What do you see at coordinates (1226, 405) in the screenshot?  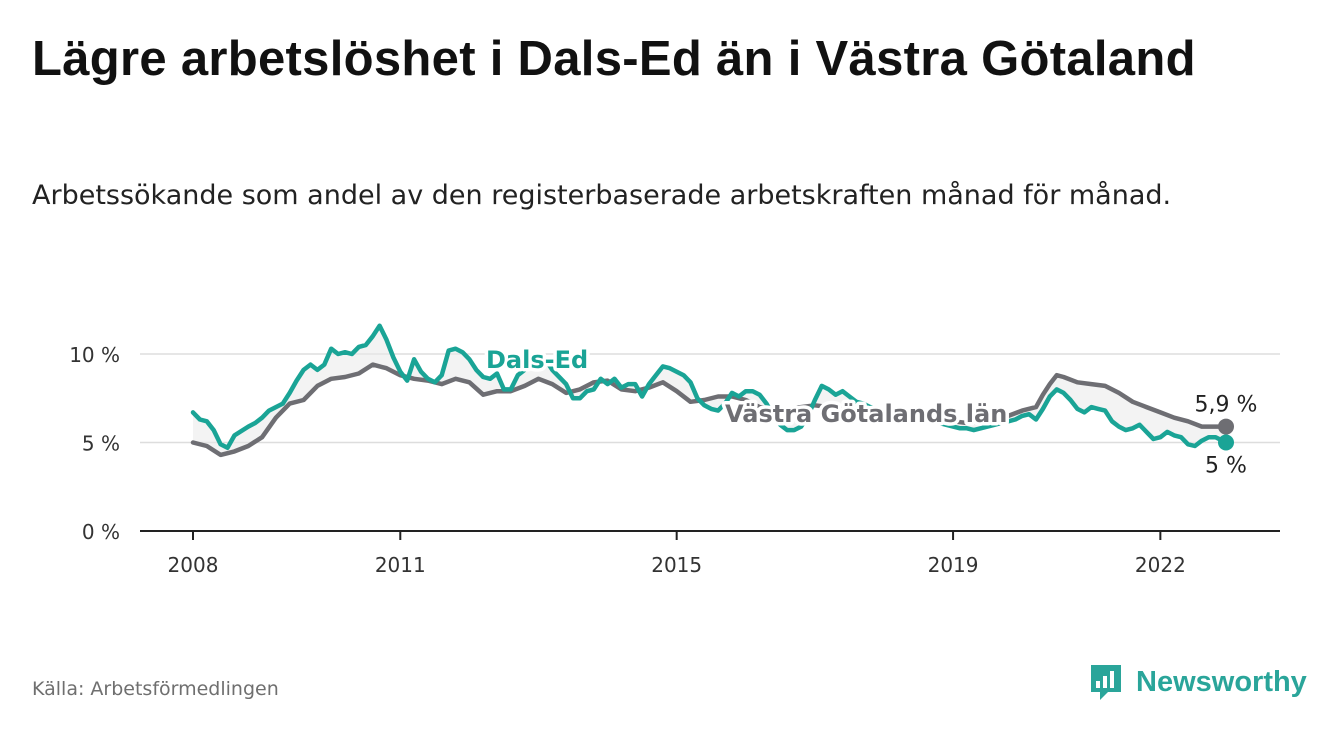 I see `end-label-vastra-gotaland: 5,9 %` at bounding box center [1226, 405].